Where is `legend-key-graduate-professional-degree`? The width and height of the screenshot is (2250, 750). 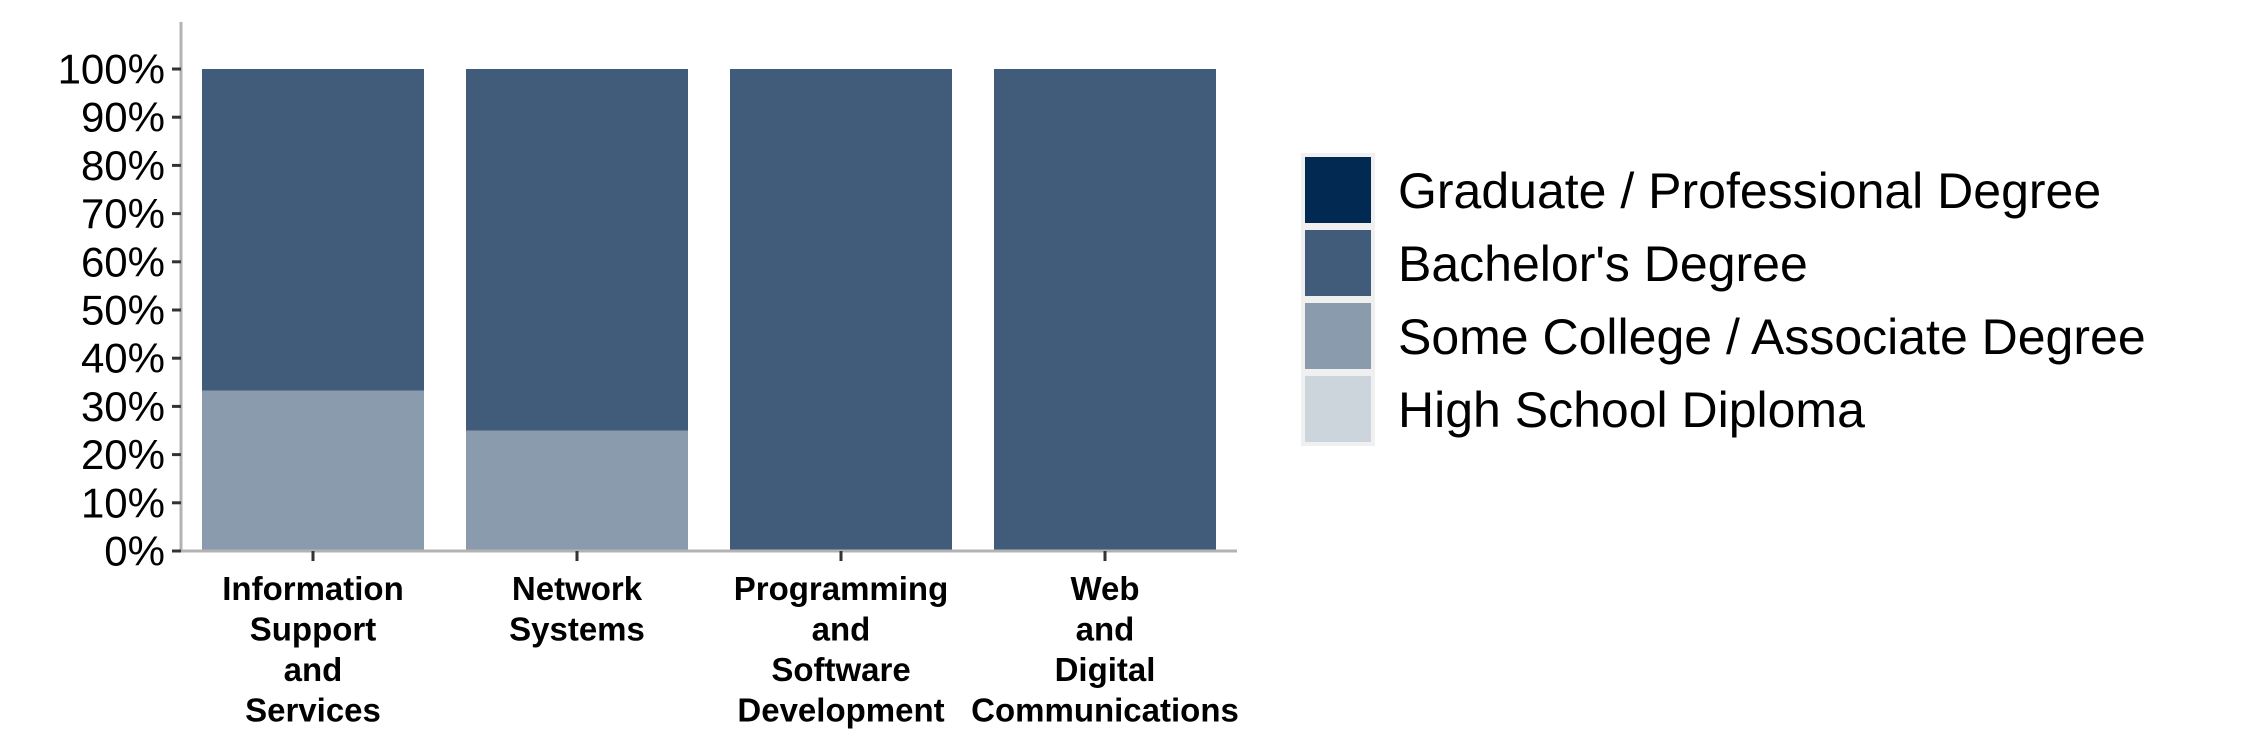
legend-key-graduate-professional-degree is located at coordinates (1338, 190).